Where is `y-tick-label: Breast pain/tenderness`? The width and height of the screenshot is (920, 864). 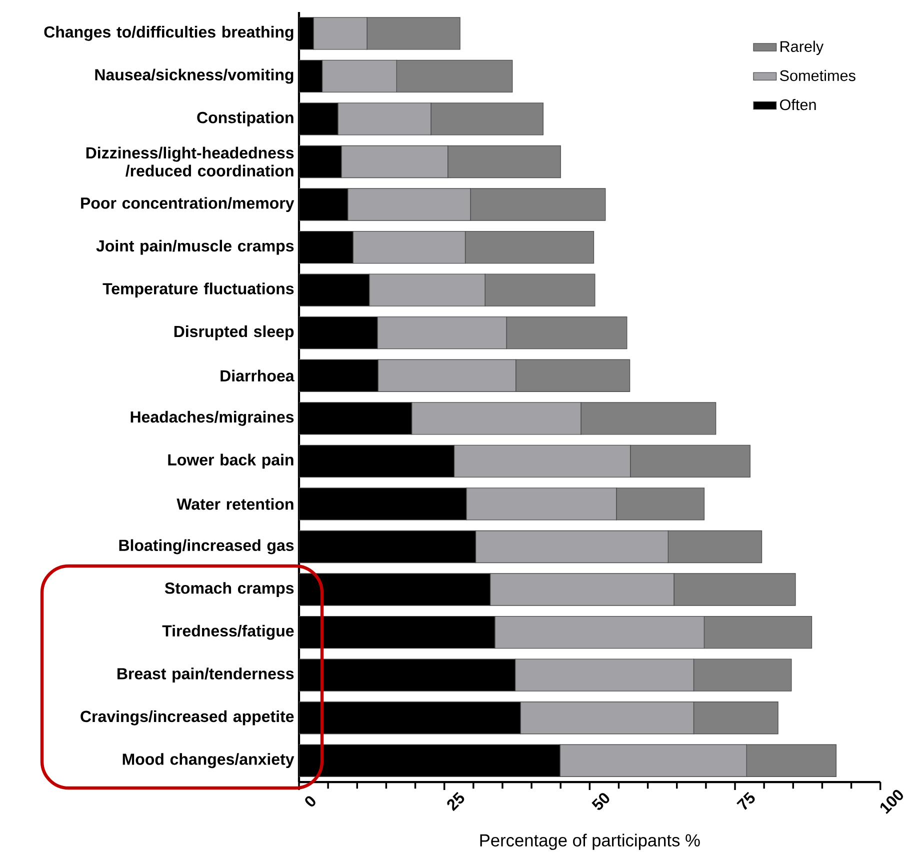 y-tick-label: Breast pain/tenderness is located at coordinates (206, 675).